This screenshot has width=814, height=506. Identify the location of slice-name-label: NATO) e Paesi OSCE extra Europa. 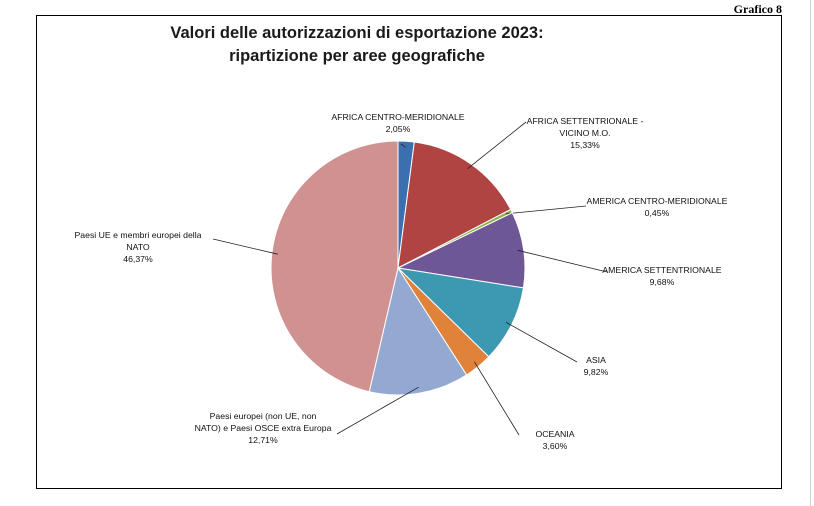
(263, 428).